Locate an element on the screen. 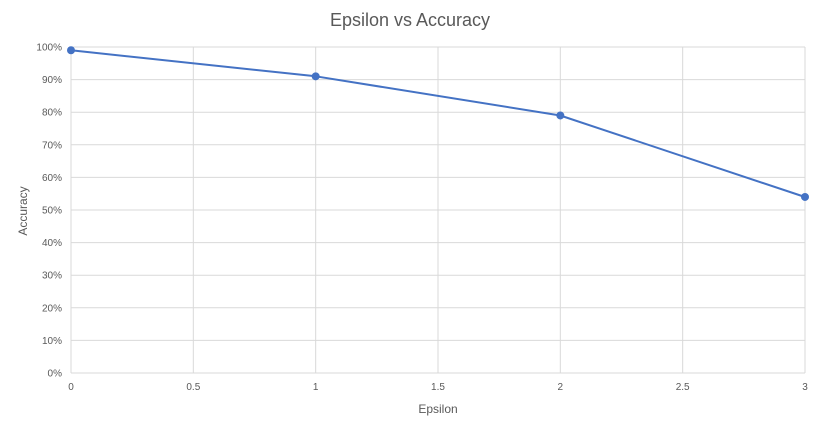  y-tick-label: 0% is located at coordinates (55, 374).